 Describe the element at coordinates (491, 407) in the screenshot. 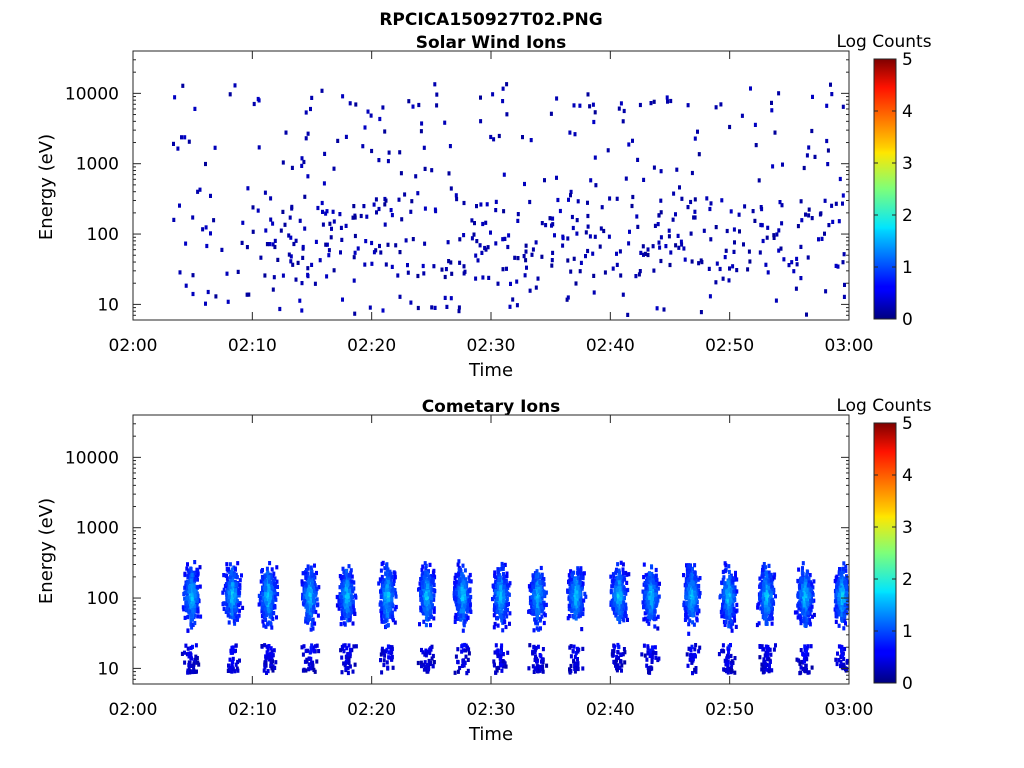

I see `panel-title-cometary: Cometary Ions` at that location.